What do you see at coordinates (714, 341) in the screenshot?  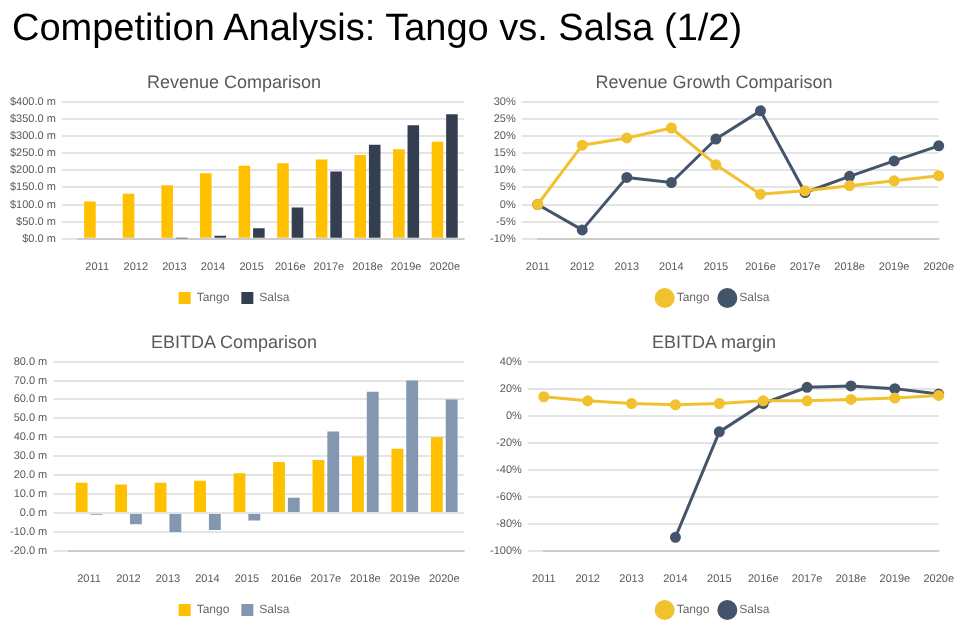 I see `chart-title: EBITDA margin` at bounding box center [714, 341].